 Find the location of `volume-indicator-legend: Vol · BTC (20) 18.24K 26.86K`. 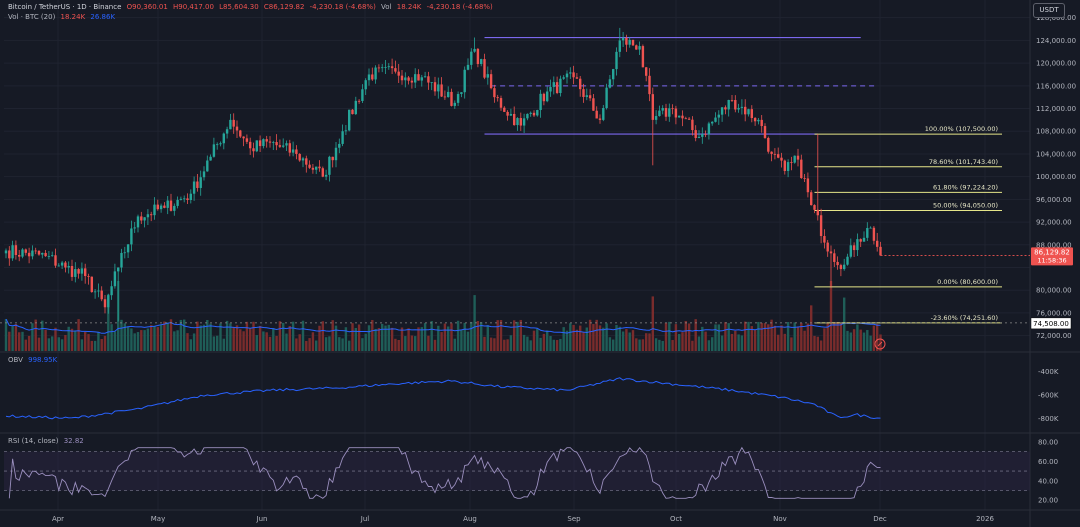

volume-indicator-legend: Vol · BTC (20) 18.24K 26.86K is located at coordinates (63, 17).